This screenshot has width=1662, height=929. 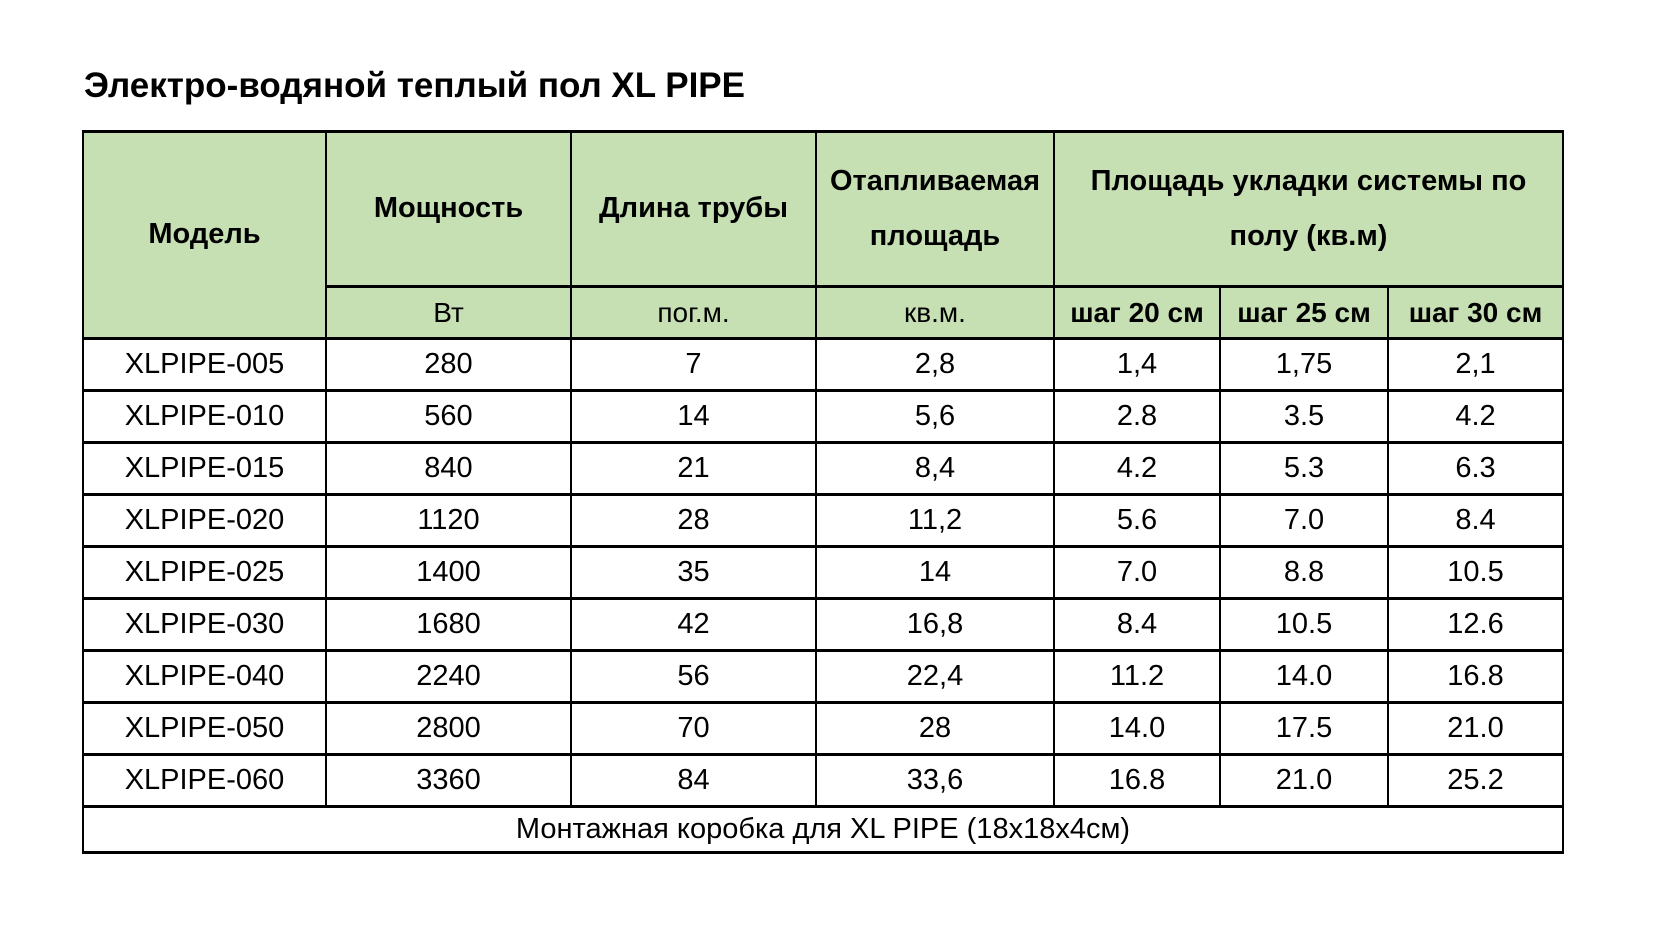 What do you see at coordinates (693, 468) in the screenshot?
I see `cell-pipe-length: 21` at bounding box center [693, 468].